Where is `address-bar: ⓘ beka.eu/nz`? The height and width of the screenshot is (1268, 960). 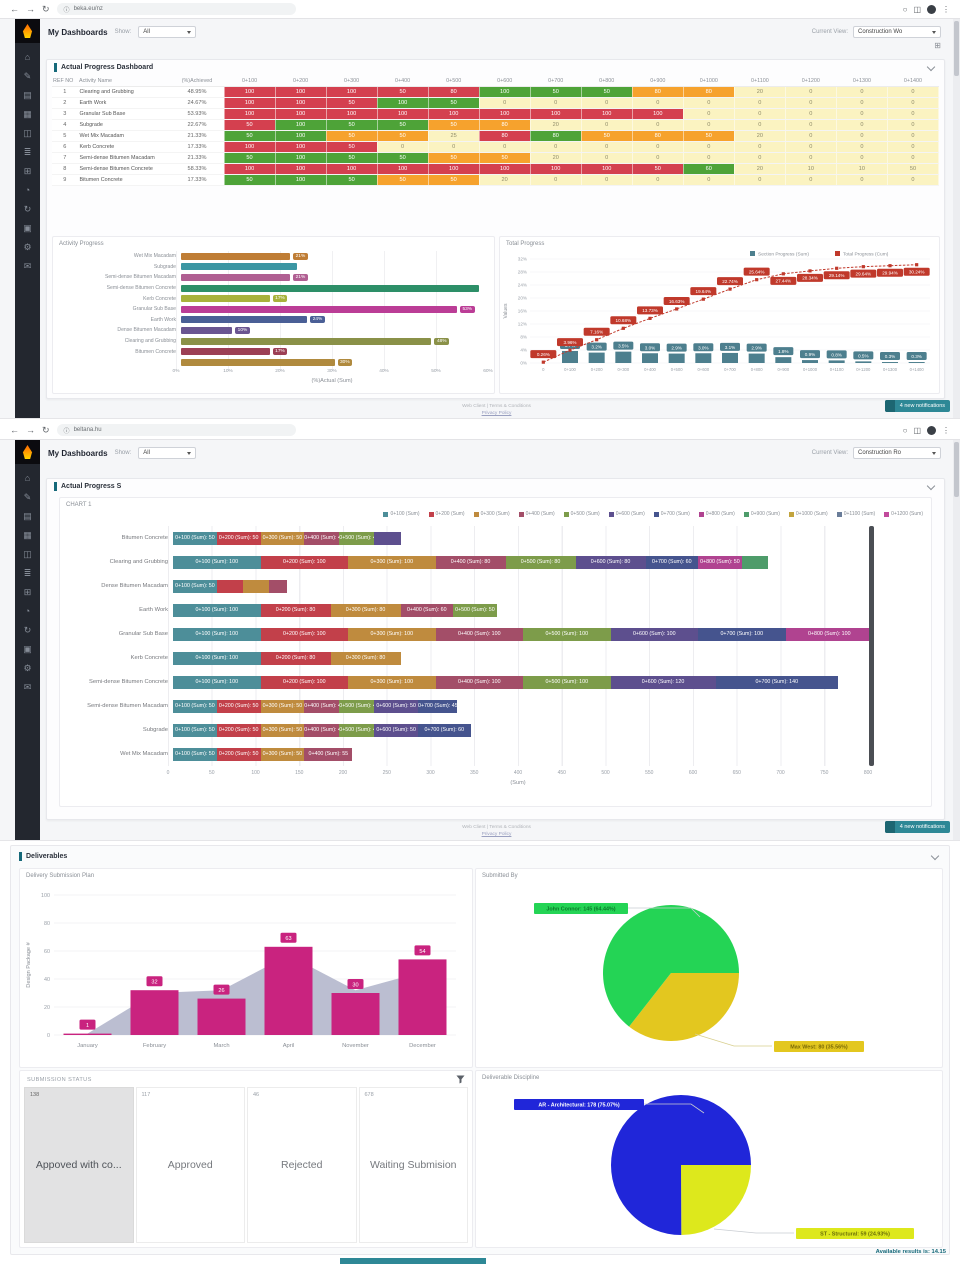
address-bar: ⓘ beka.eu/nz is located at coordinates (176, 9).